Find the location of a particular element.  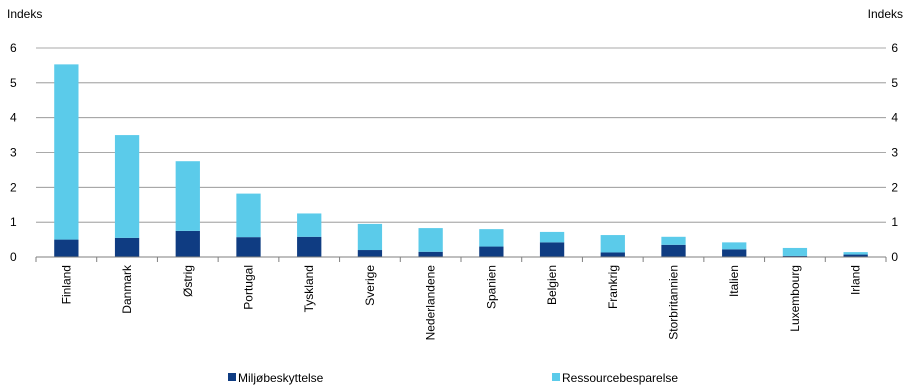

axes is located at coordinates (461, 259).